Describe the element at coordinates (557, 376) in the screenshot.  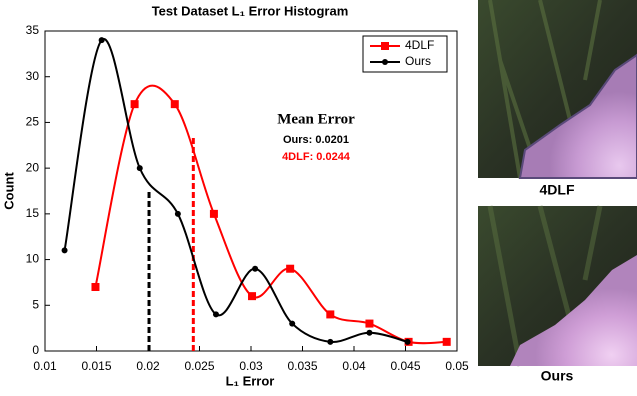
I see `panel-label: Ours` at that location.